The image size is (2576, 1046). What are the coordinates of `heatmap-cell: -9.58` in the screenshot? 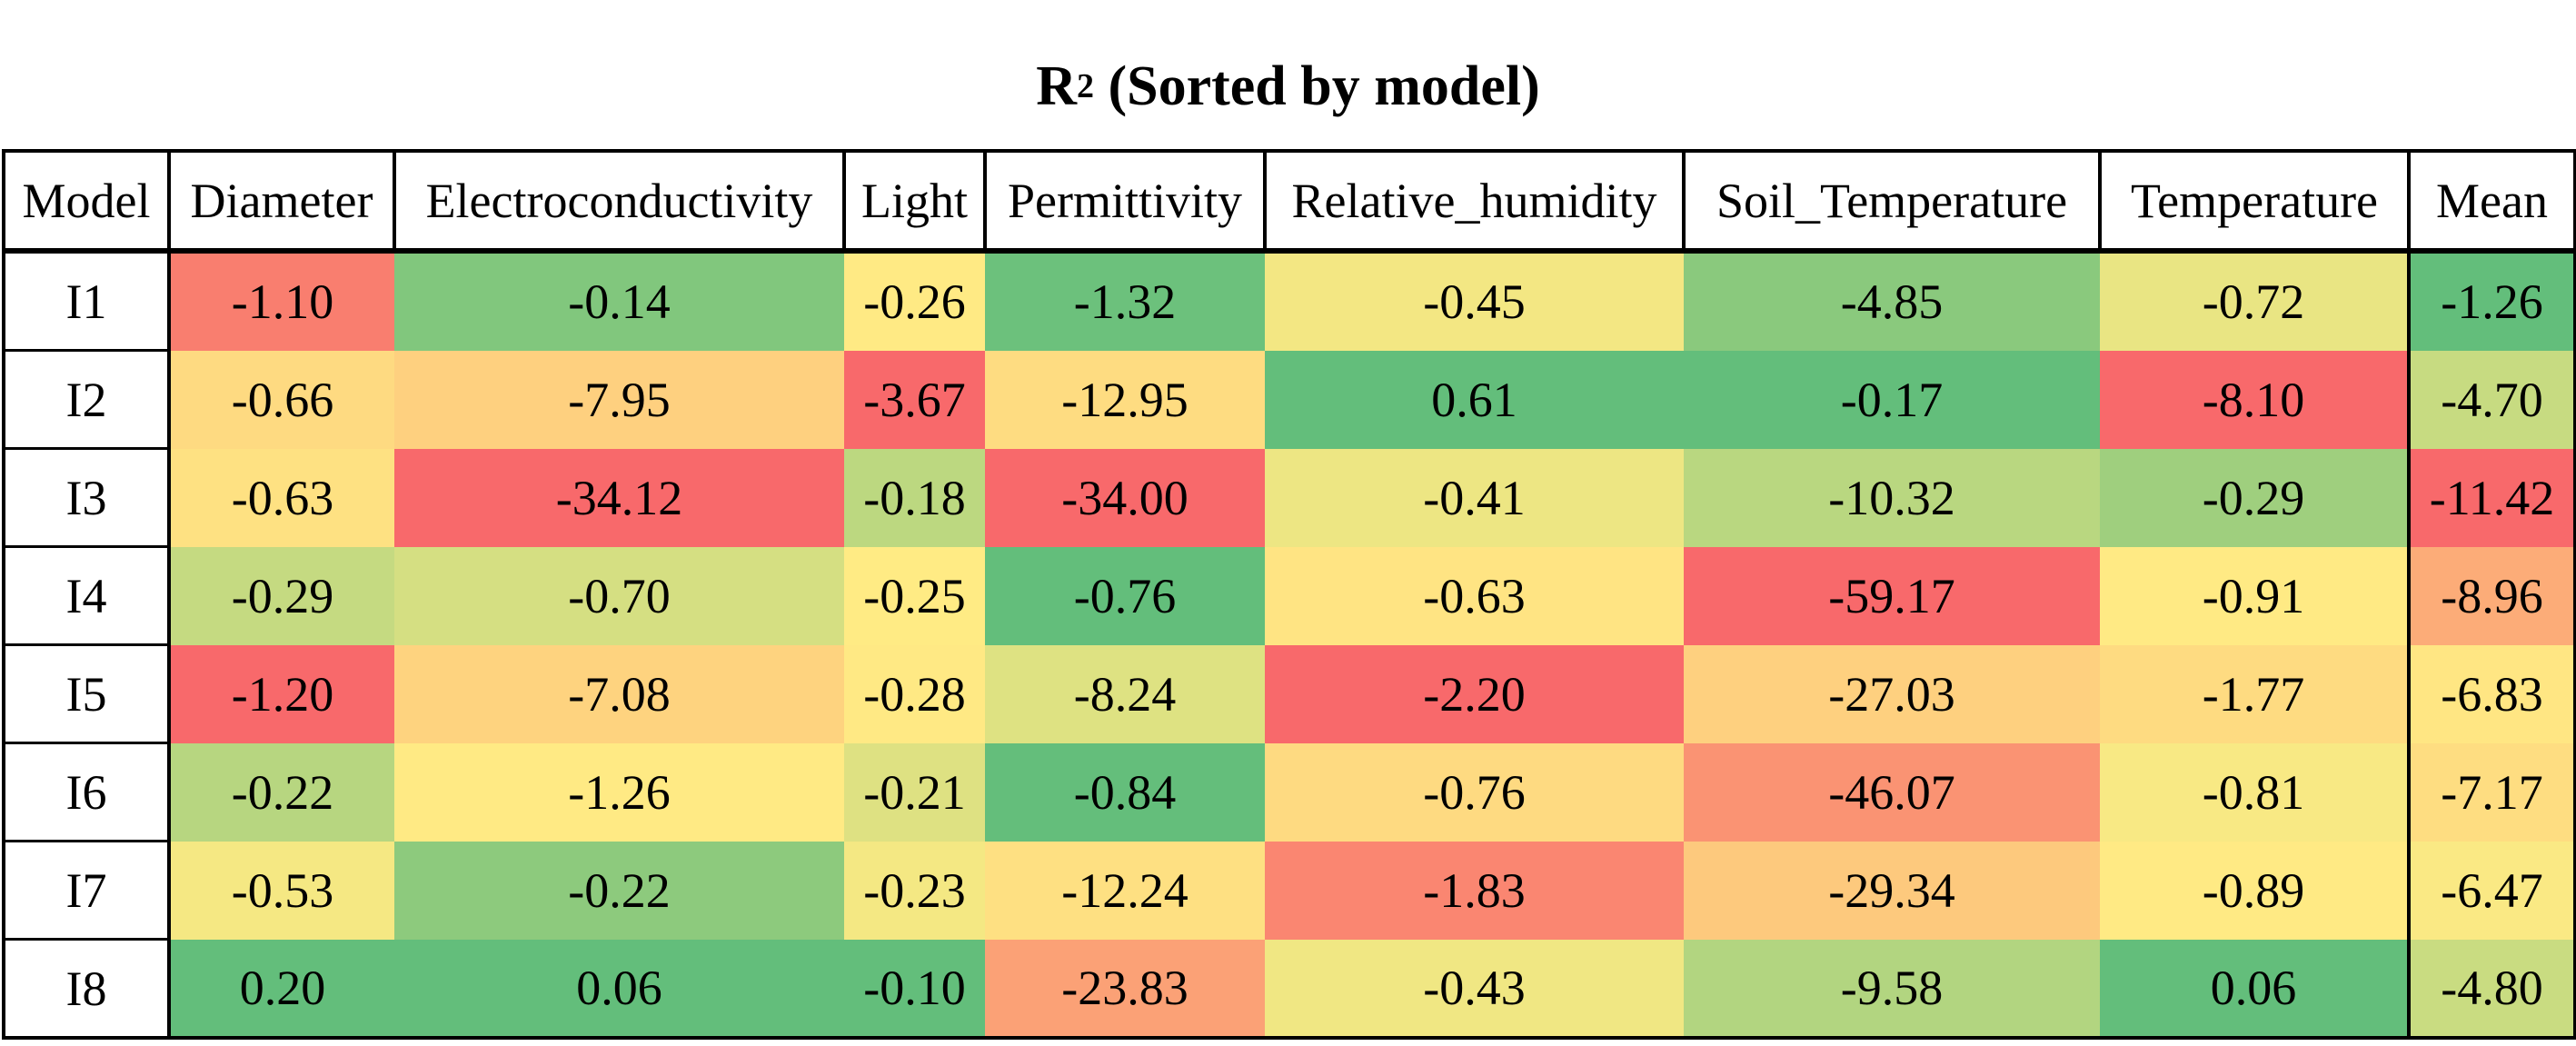 It's located at (1892, 989).